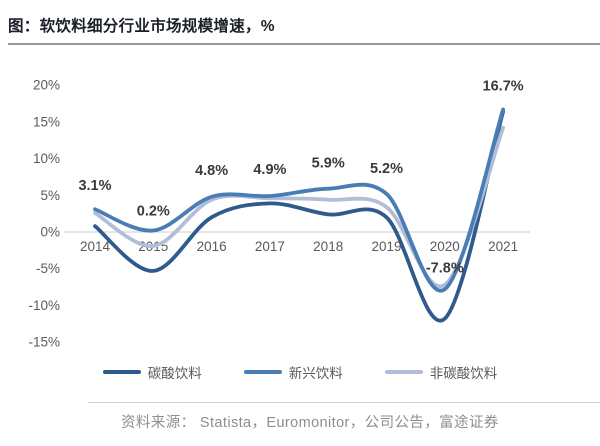  Describe the element at coordinates (445, 246) in the screenshot. I see `x-axis-label: 2020` at that location.